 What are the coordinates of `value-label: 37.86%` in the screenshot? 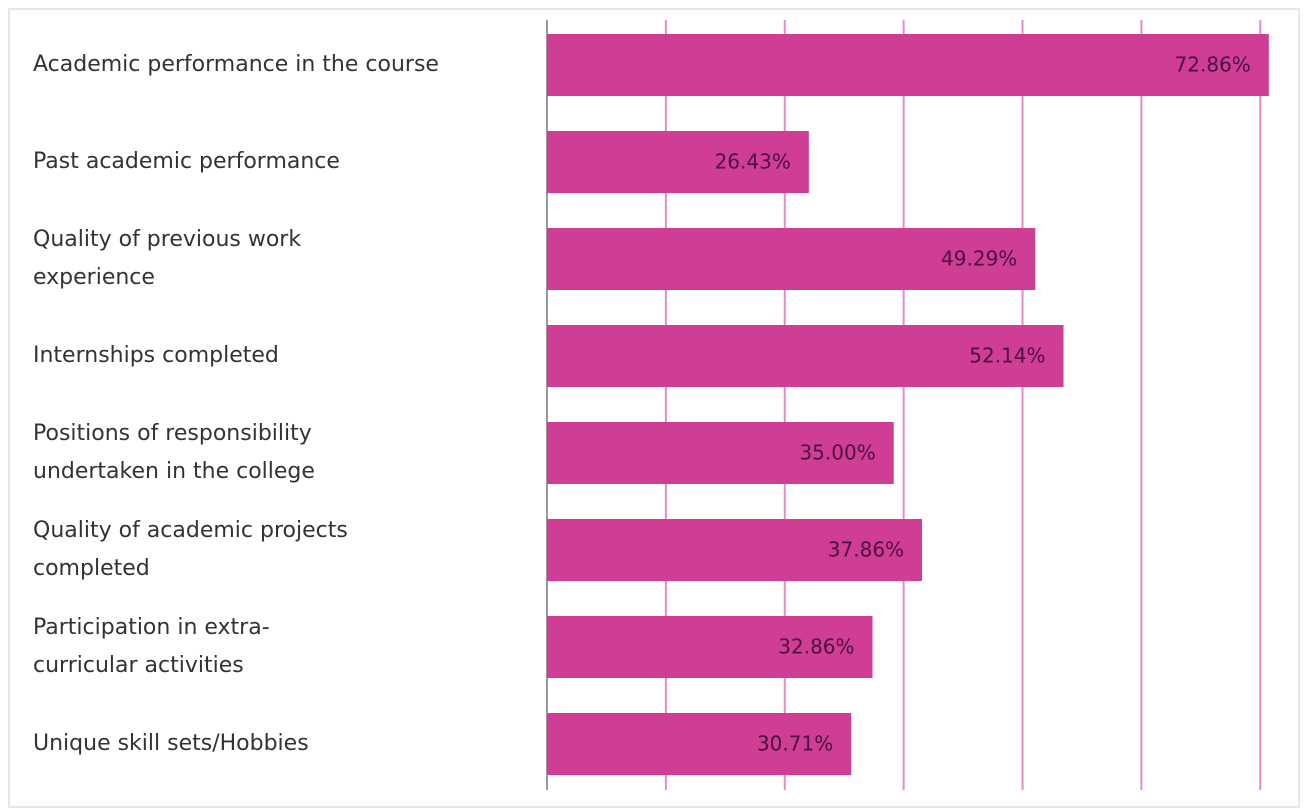 It's located at (866, 550).